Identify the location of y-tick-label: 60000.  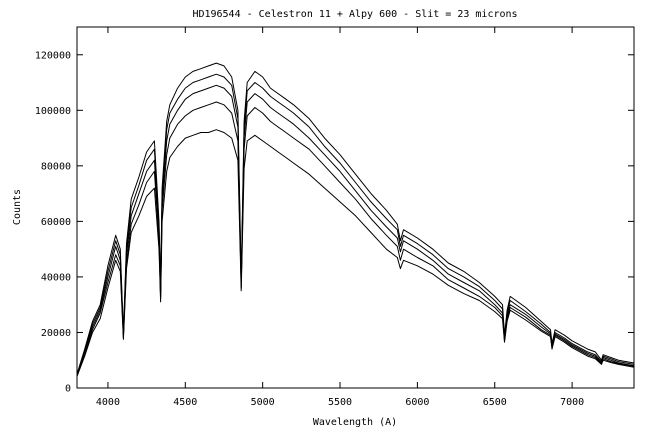
(56, 222).